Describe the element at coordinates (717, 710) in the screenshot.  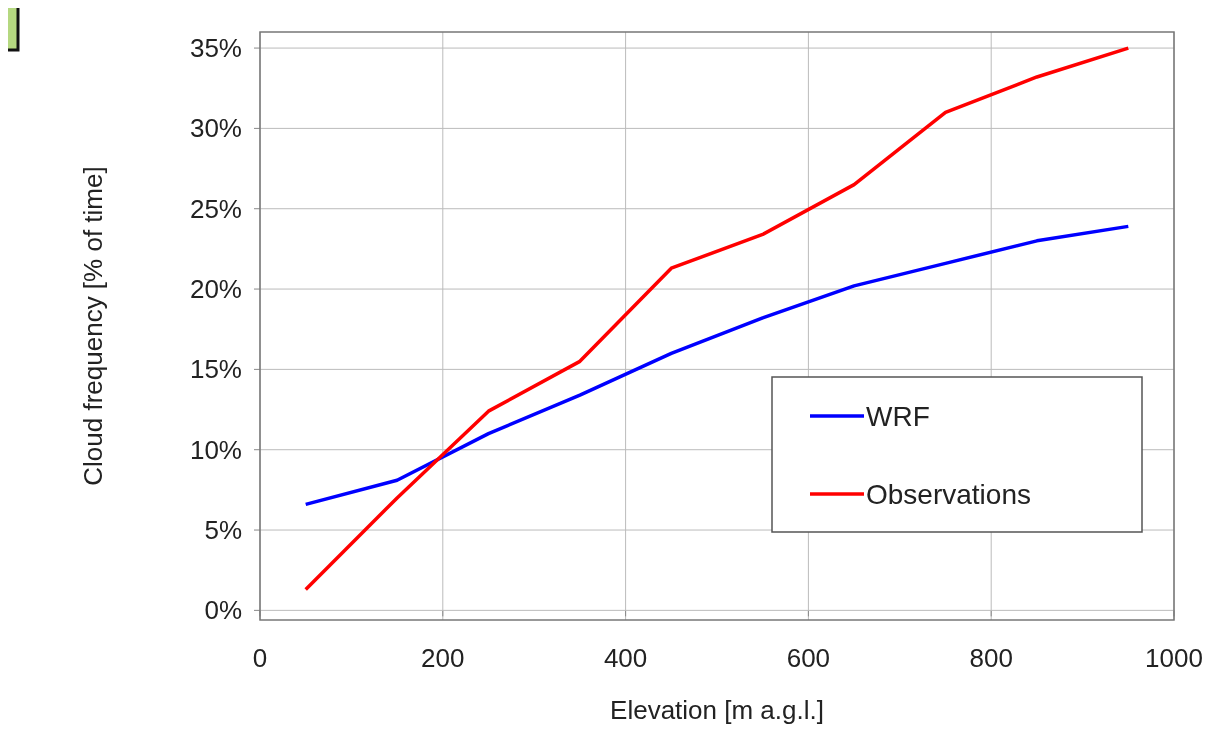
I see `x-axis-title: Elevation [m a.g.l.]` at that location.